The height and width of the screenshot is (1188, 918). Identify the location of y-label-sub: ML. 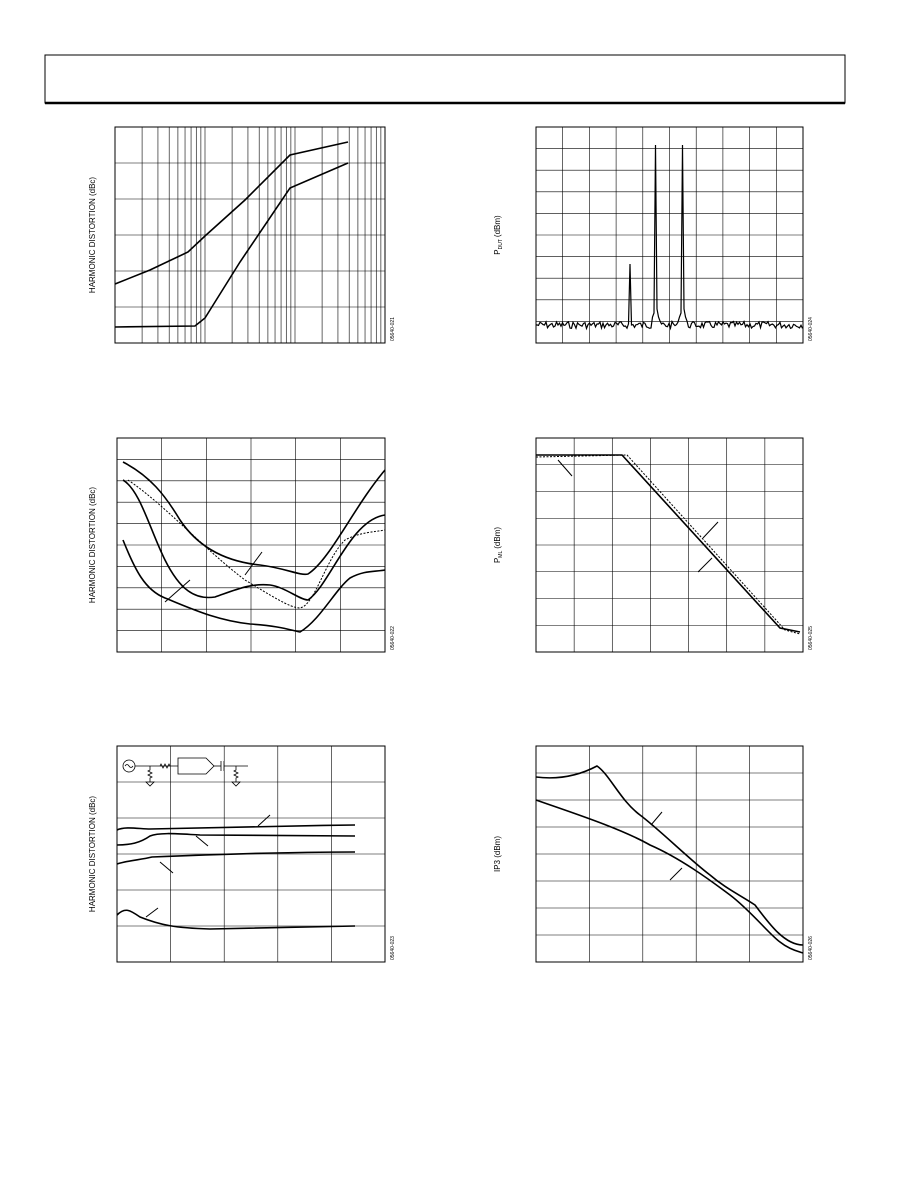
(501, 554).